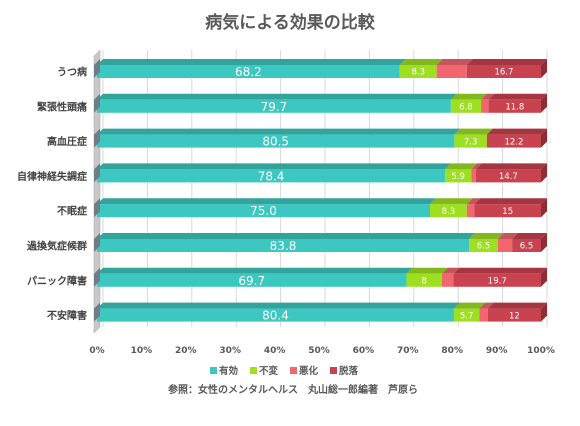  What do you see at coordinates (97, 191) in the screenshot?
I see `plot-side-wall` at bounding box center [97, 191].